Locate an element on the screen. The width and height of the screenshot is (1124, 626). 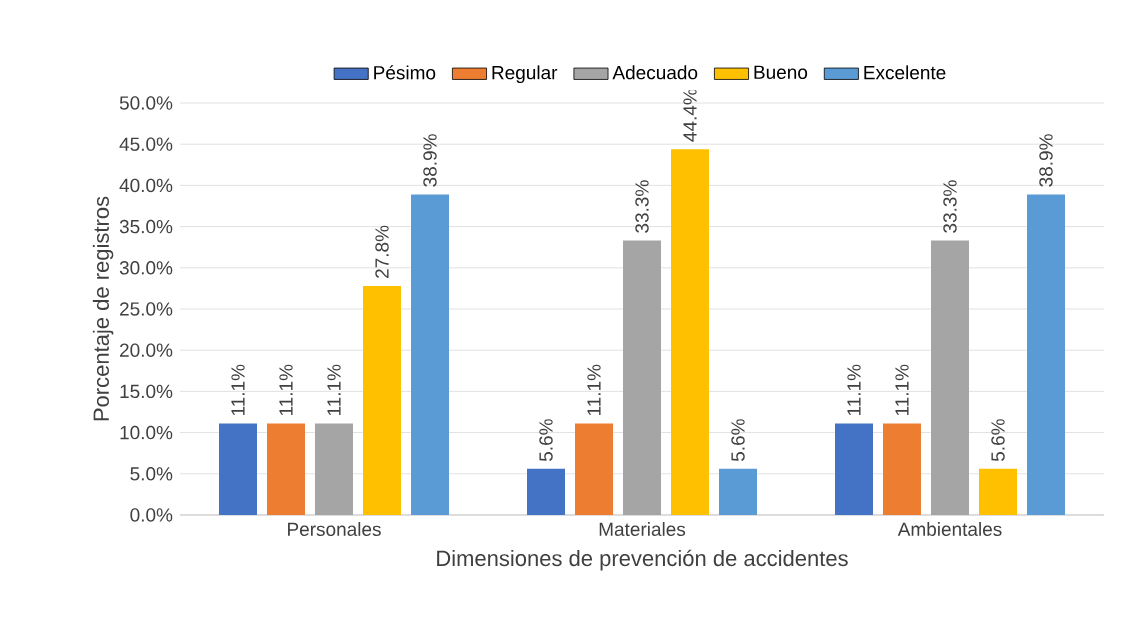
legend-label: Adecuado is located at coordinates (655, 72).